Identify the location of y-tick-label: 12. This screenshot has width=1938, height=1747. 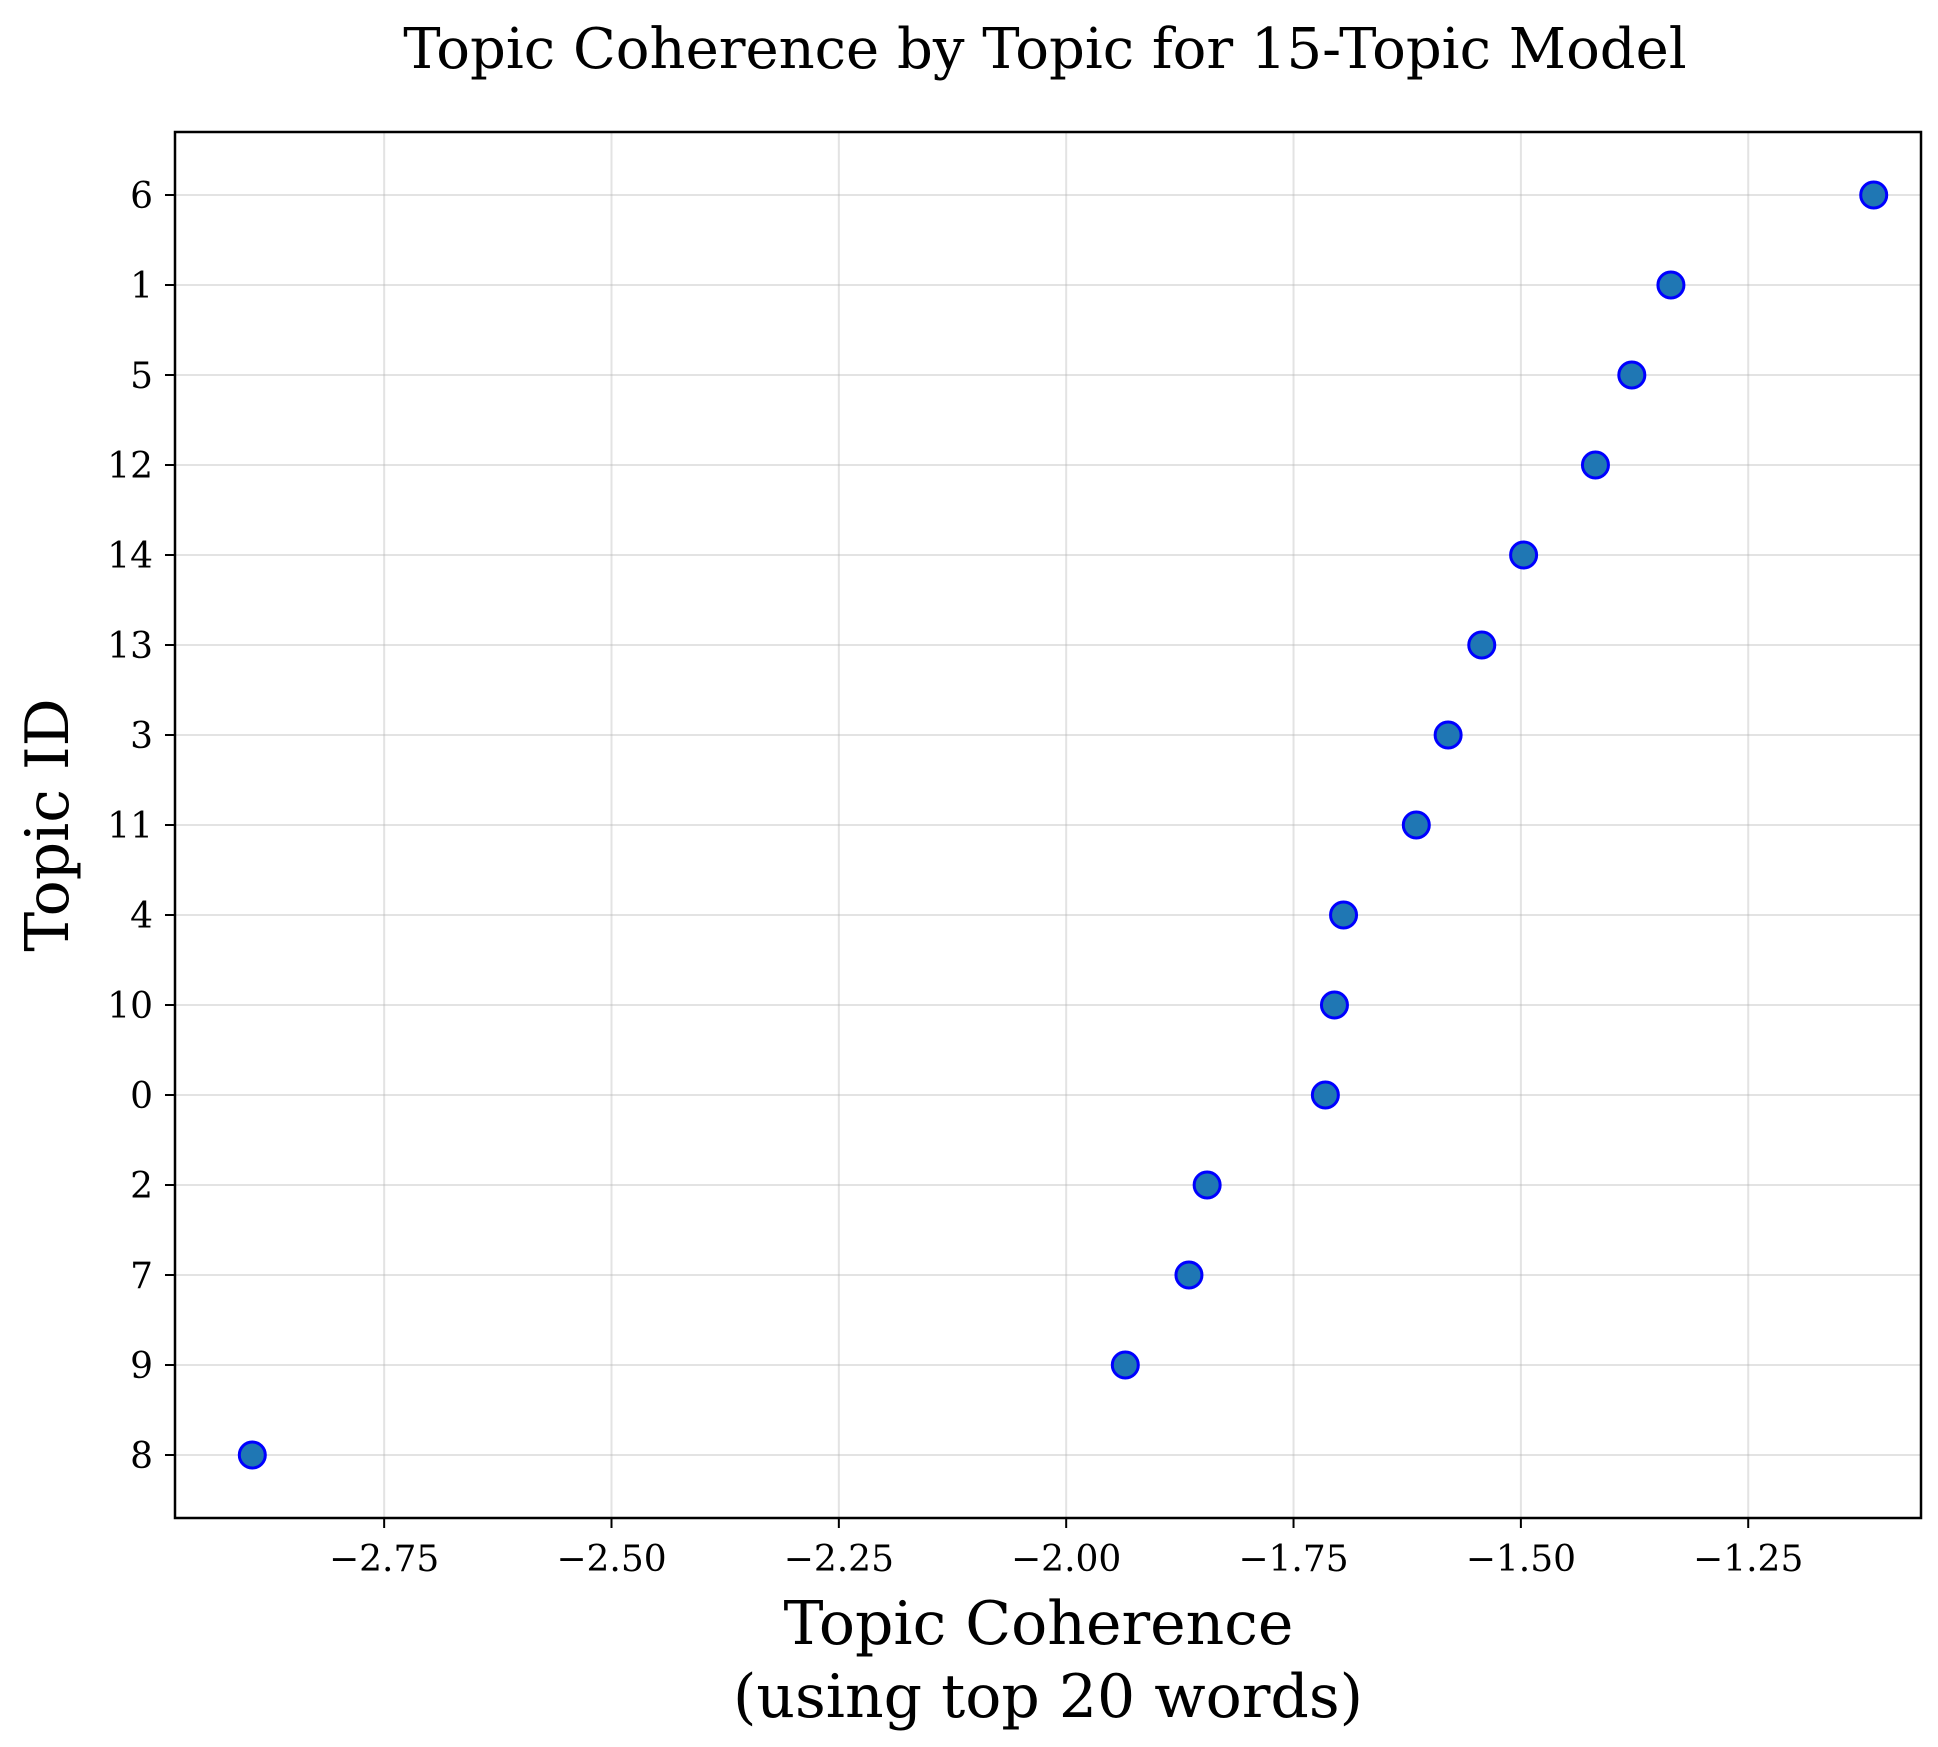
(130, 466).